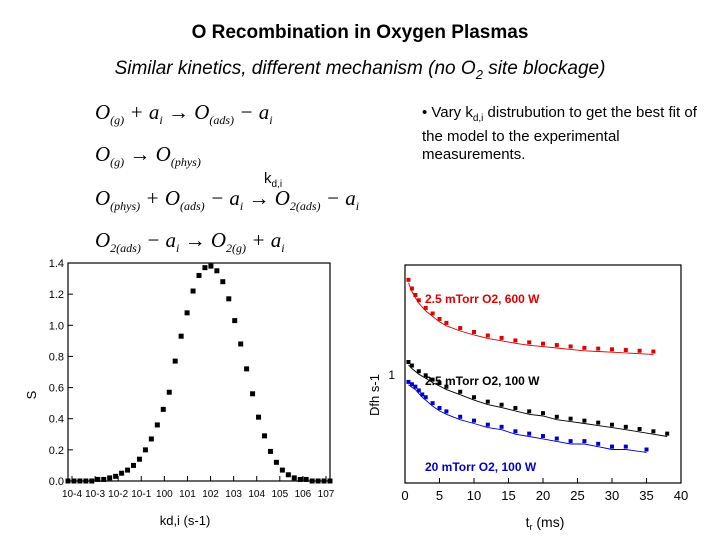 The width and height of the screenshot is (720, 540). I want to click on equation-1: O(g) + ai → O(ads) − ai, so click(184, 114).